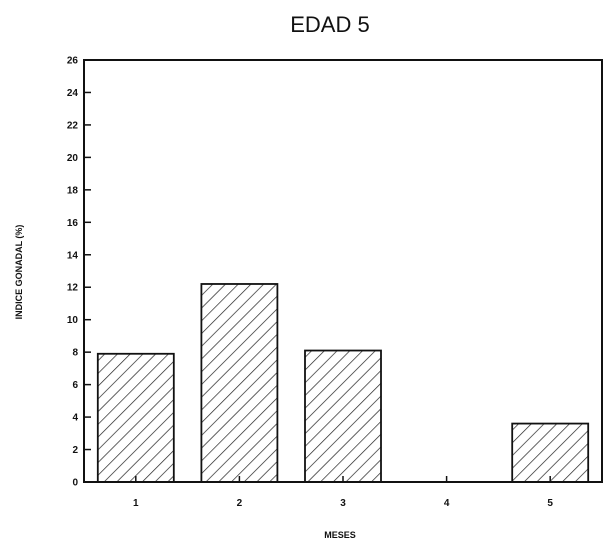 The height and width of the screenshot is (544, 609). I want to click on y-tick-label: 22, so click(73, 125).